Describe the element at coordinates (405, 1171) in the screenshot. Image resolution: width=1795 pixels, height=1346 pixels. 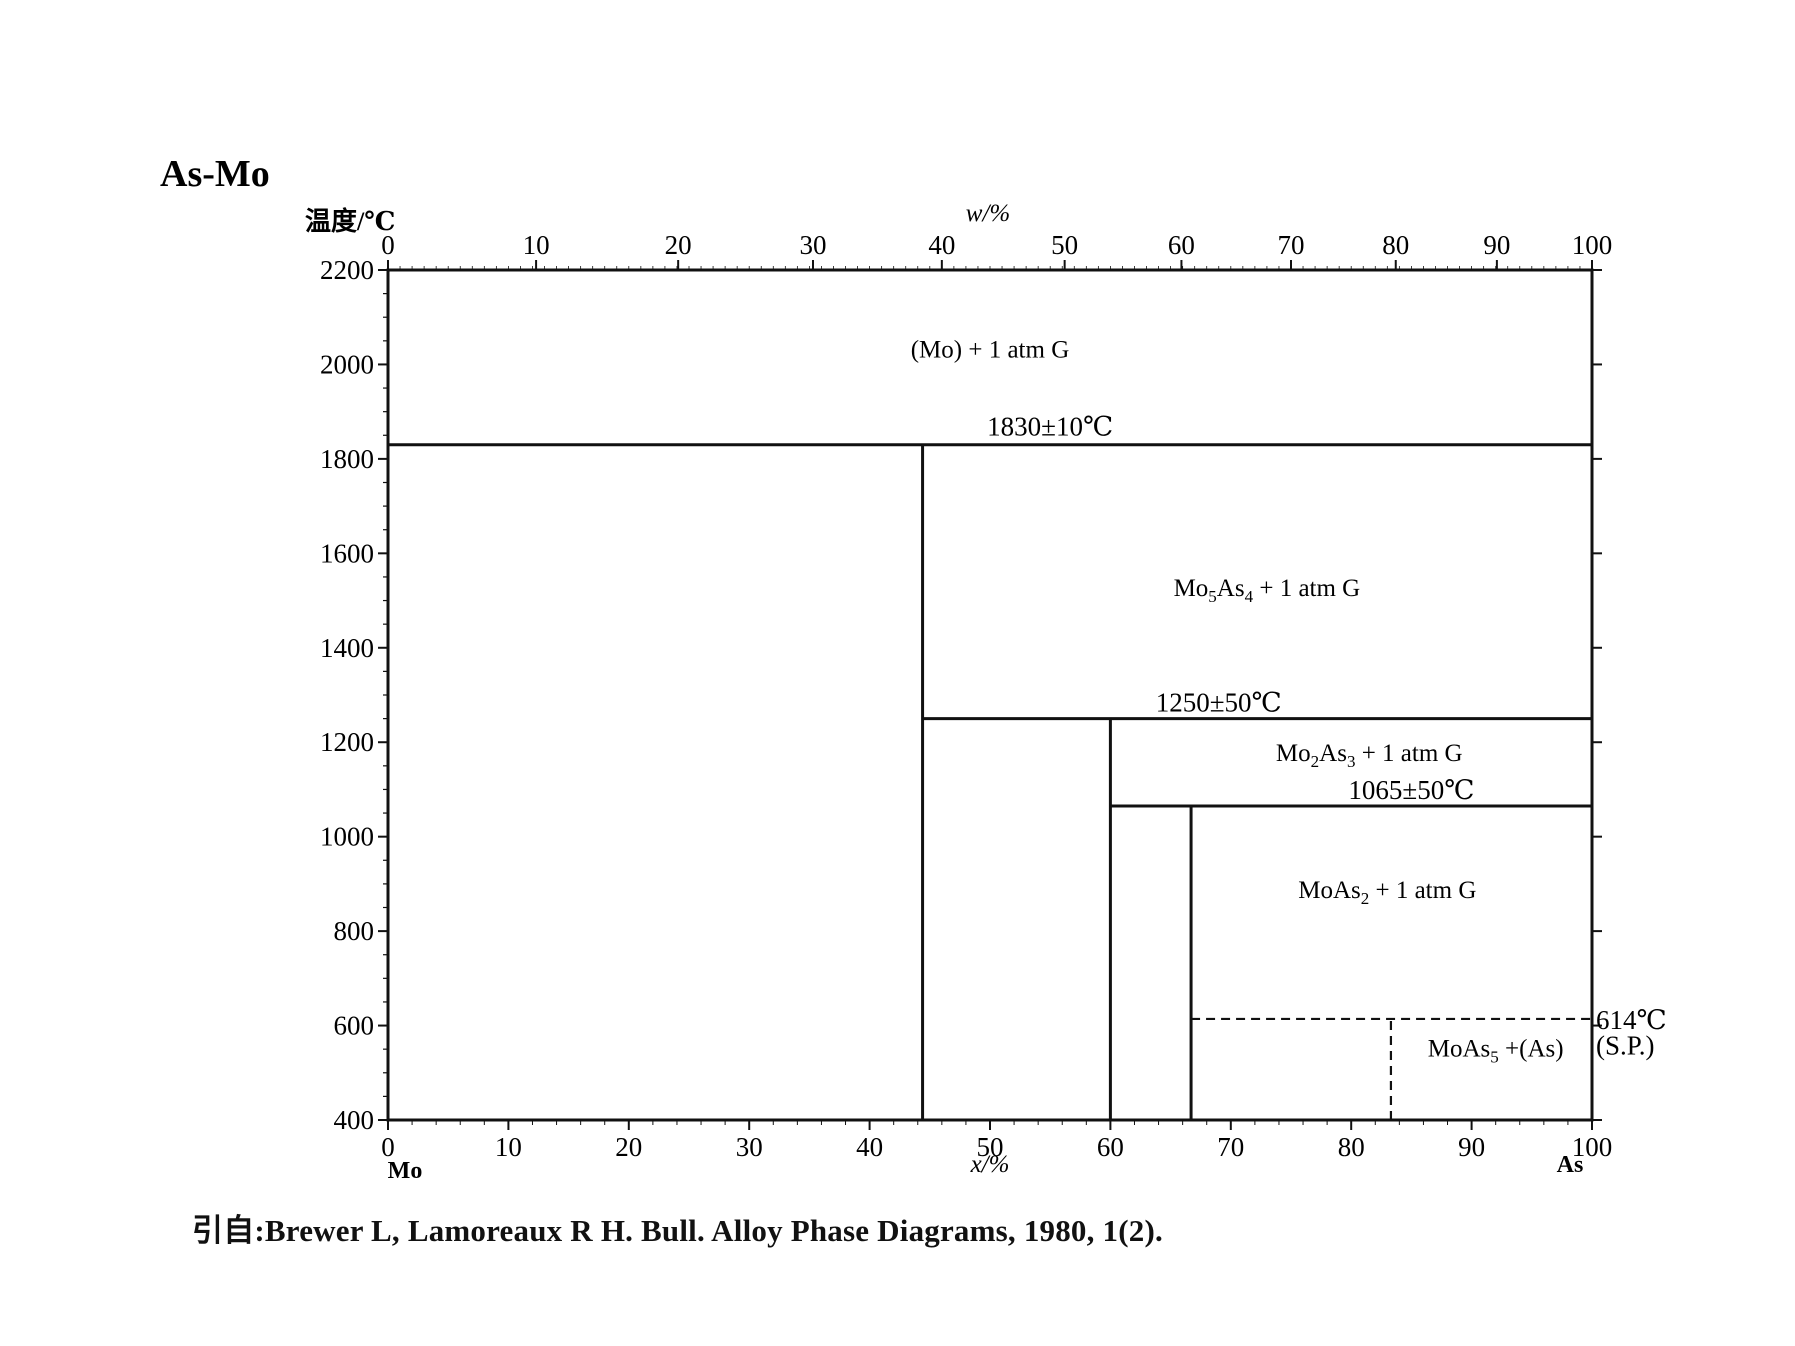
I see `left-element-label: Mo` at that location.